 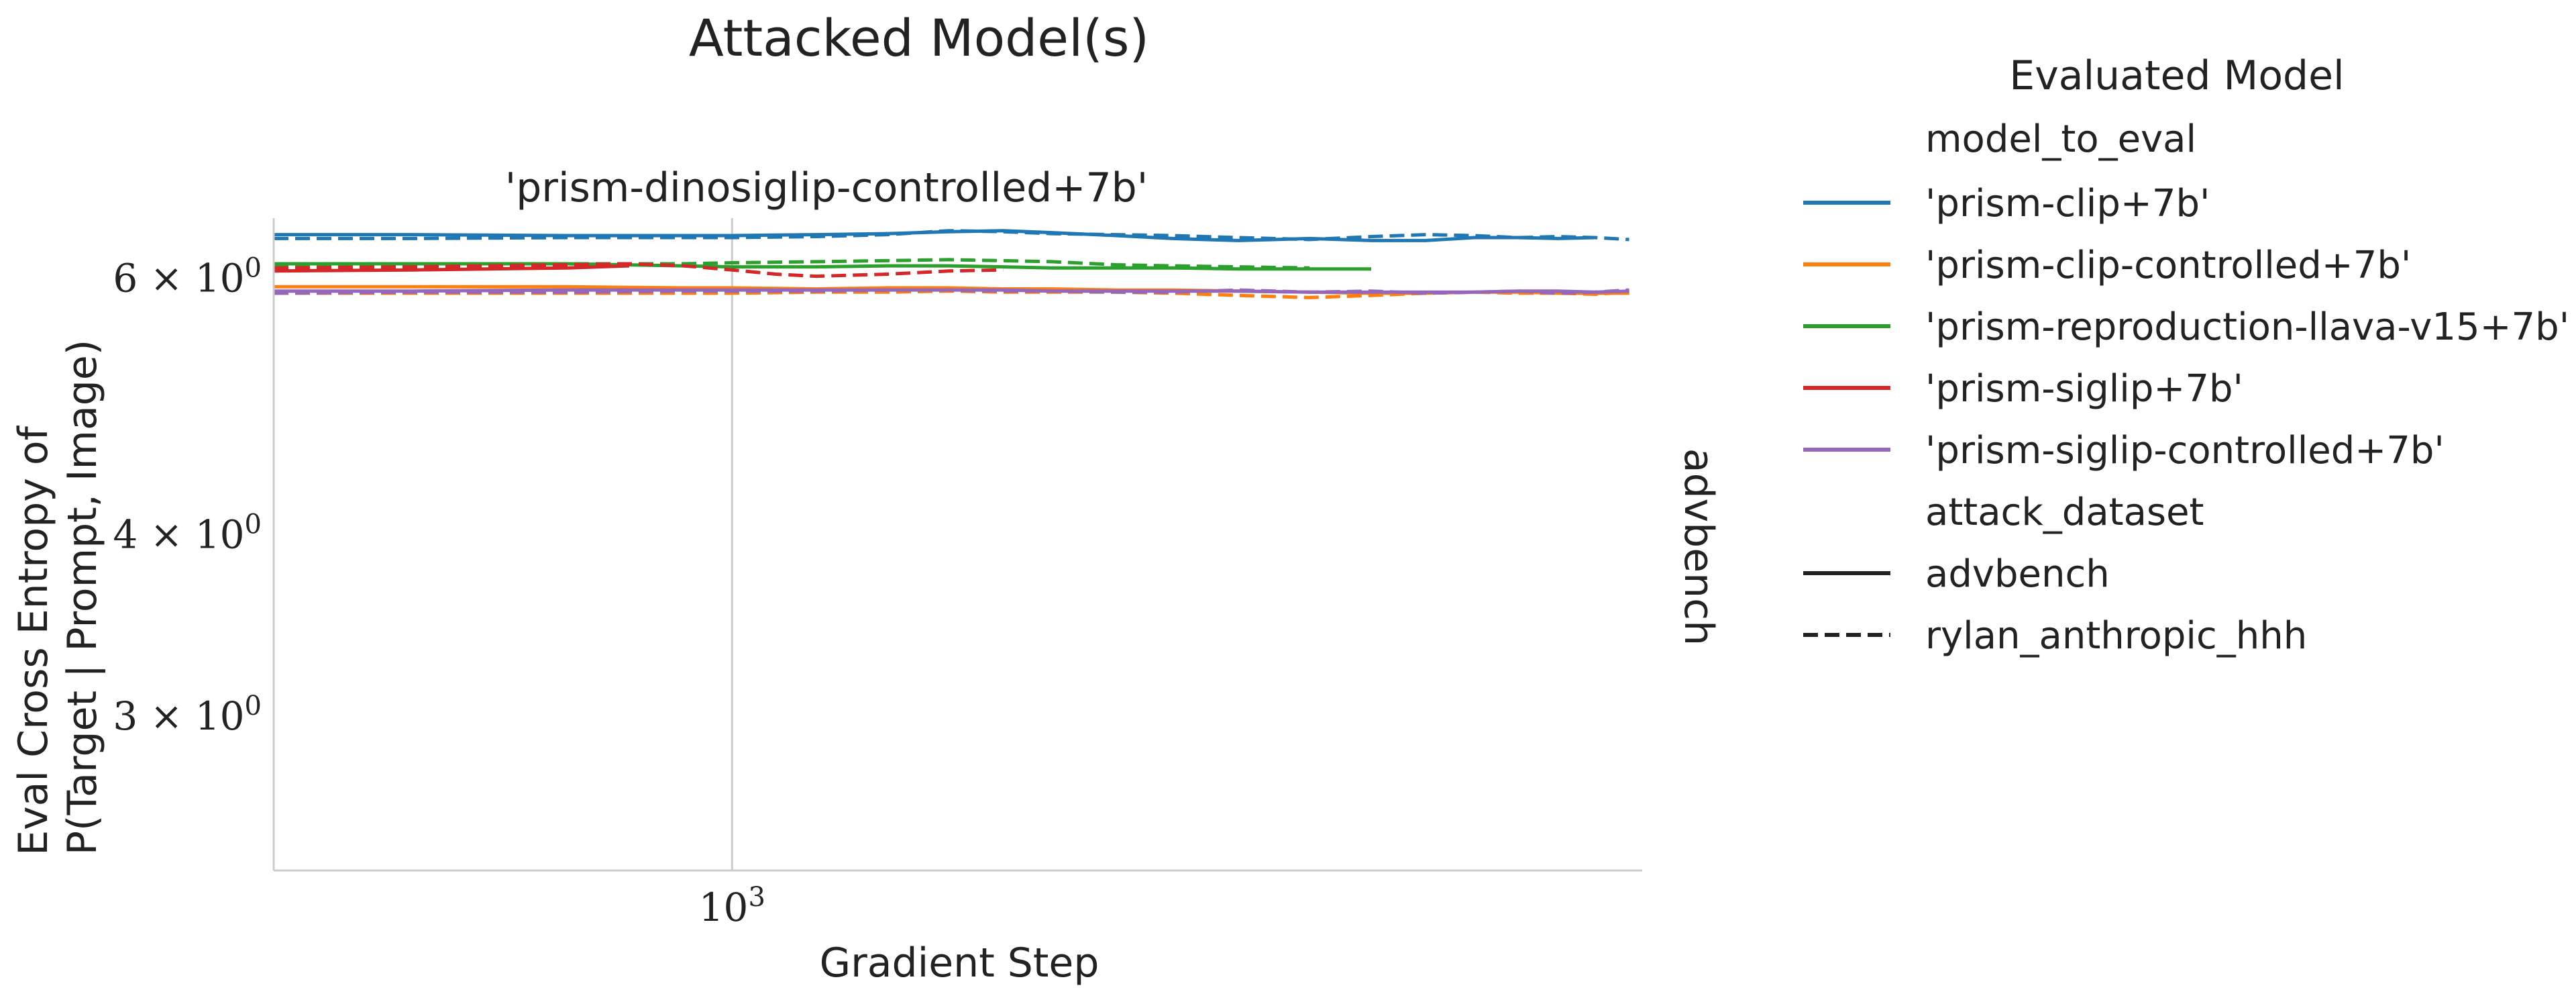 What do you see at coordinates (187, 277) in the screenshot?
I see `y-tick-label: 6 × 100` at bounding box center [187, 277].